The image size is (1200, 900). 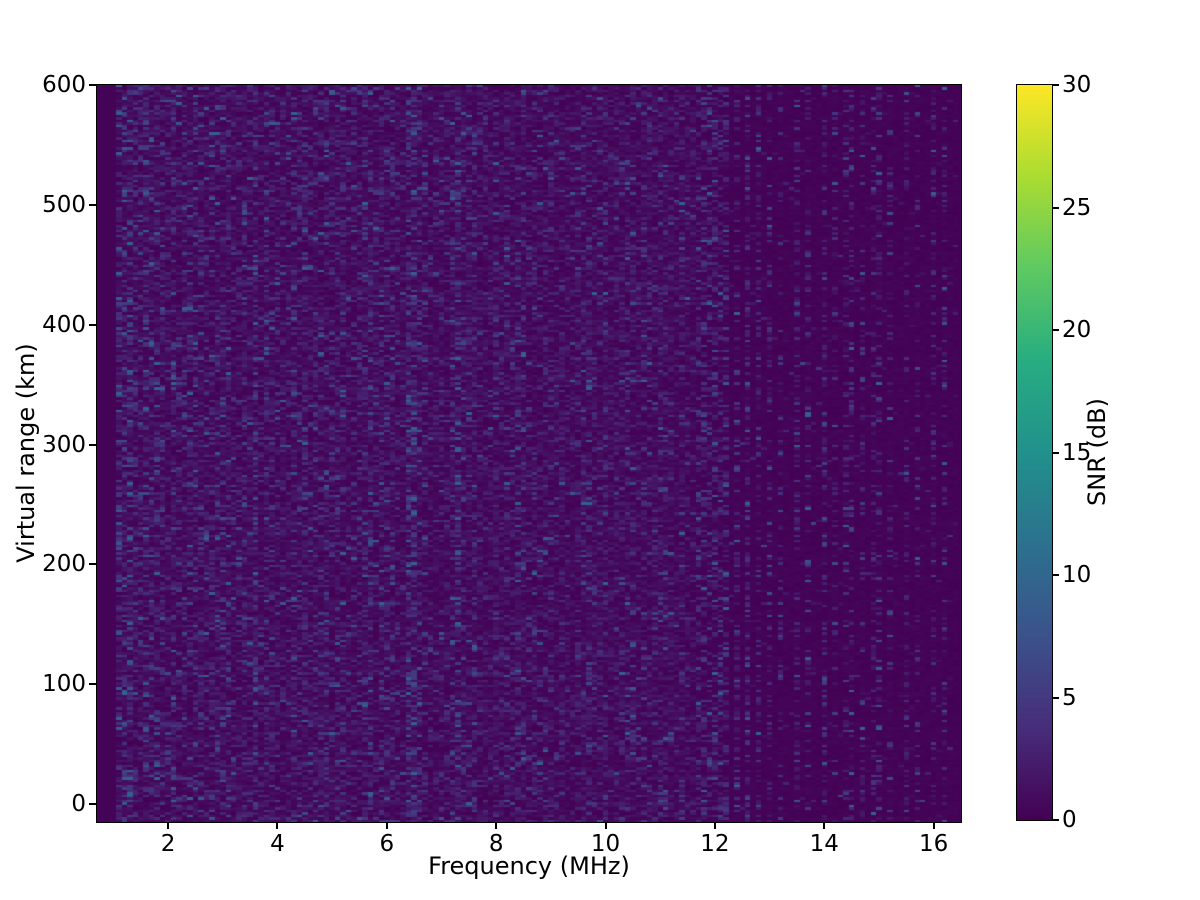 I want to click on colorbar-tick-label: 30, so click(x=1077, y=85).